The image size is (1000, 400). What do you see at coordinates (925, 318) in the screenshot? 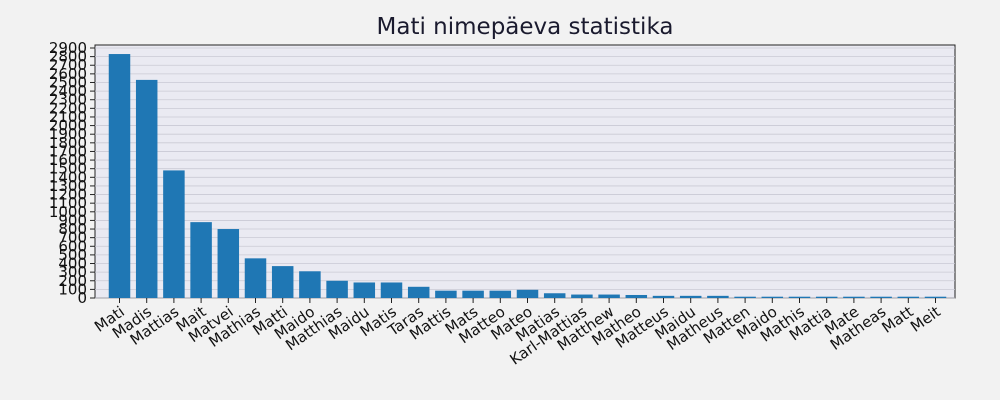
I see `x-tick-label: Meit` at bounding box center [925, 318].